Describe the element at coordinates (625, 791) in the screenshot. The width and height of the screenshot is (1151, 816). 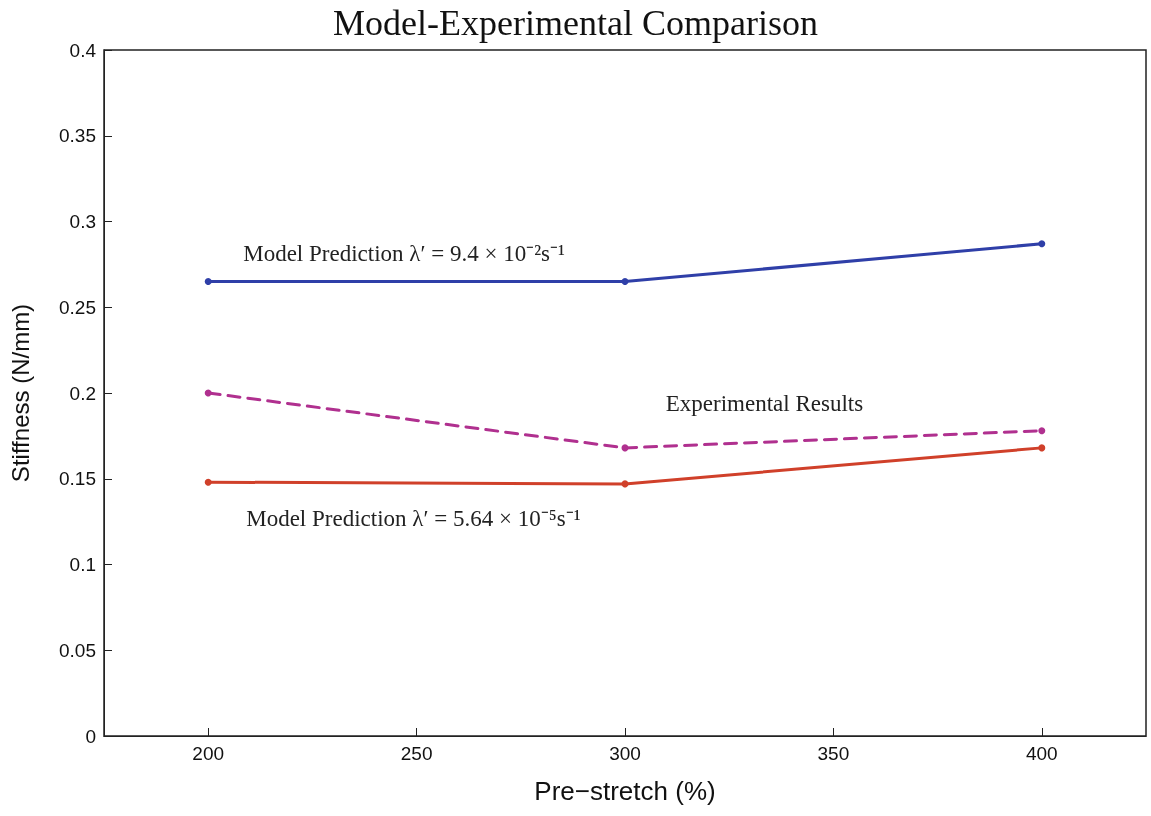
I see `x-axis-title: Pre−stretch (%)` at that location.